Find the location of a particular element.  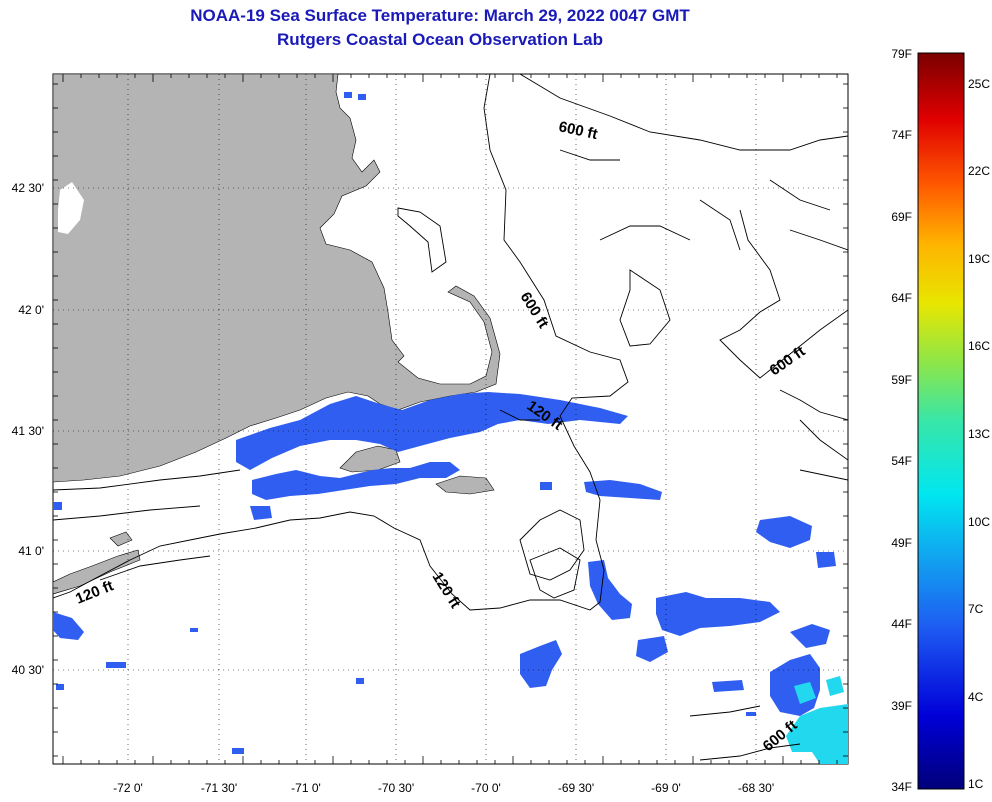

colorbar-c-16: 16C is located at coordinates (979, 346).